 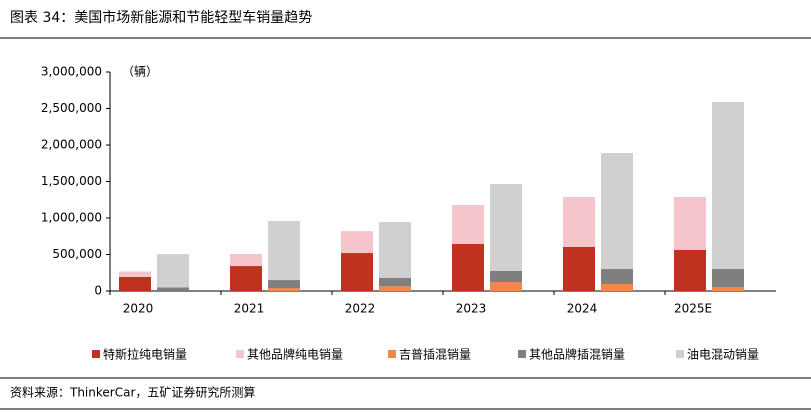 What do you see at coordinates (71, 145) in the screenshot?
I see `y-tick-label: 2,000,000` at bounding box center [71, 145].